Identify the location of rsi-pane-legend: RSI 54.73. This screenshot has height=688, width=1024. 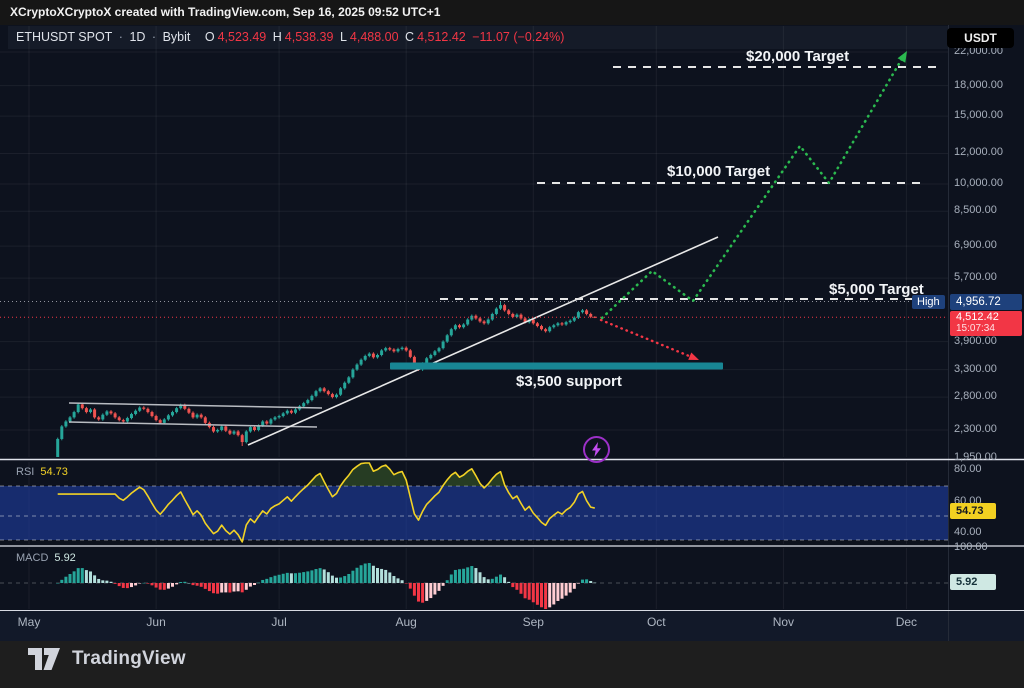
(42, 472).